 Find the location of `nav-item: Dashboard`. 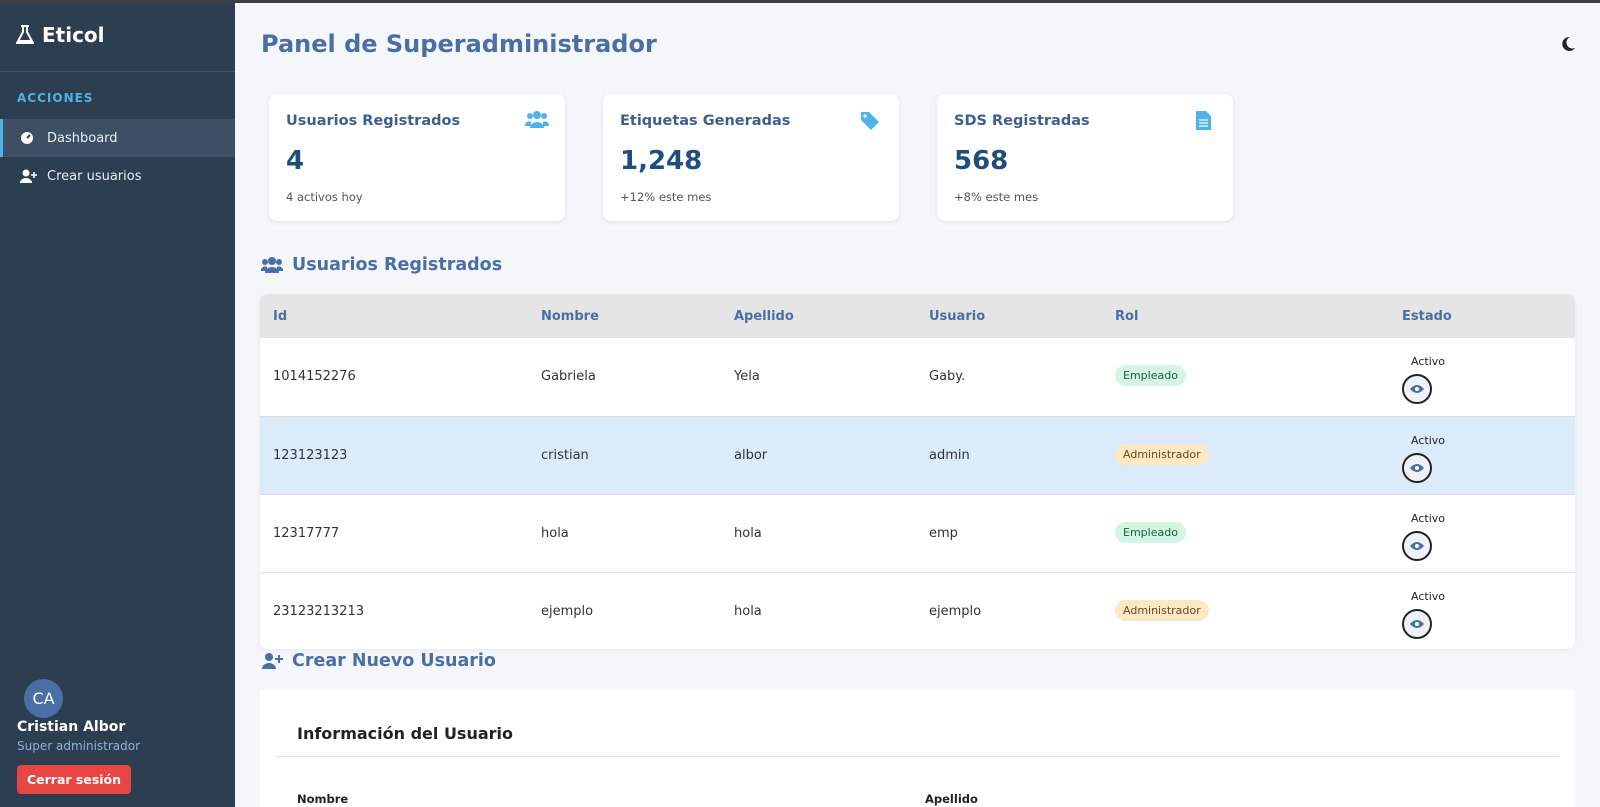

nav-item: Dashboard is located at coordinates (117, 138).